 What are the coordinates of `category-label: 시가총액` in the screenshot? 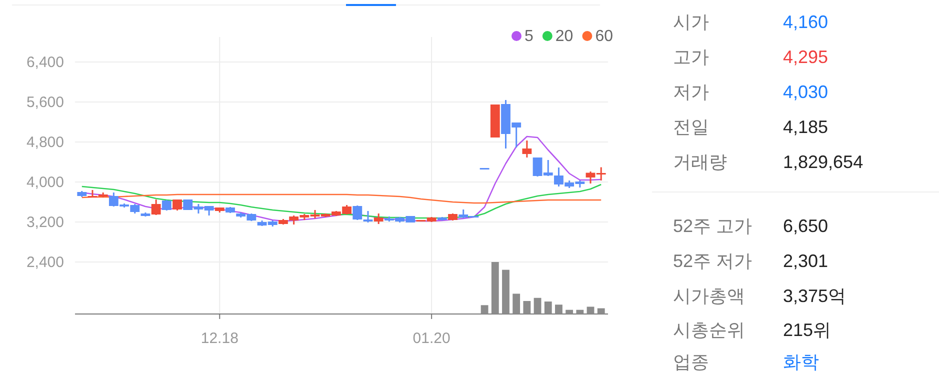 It's located at (709, 296).